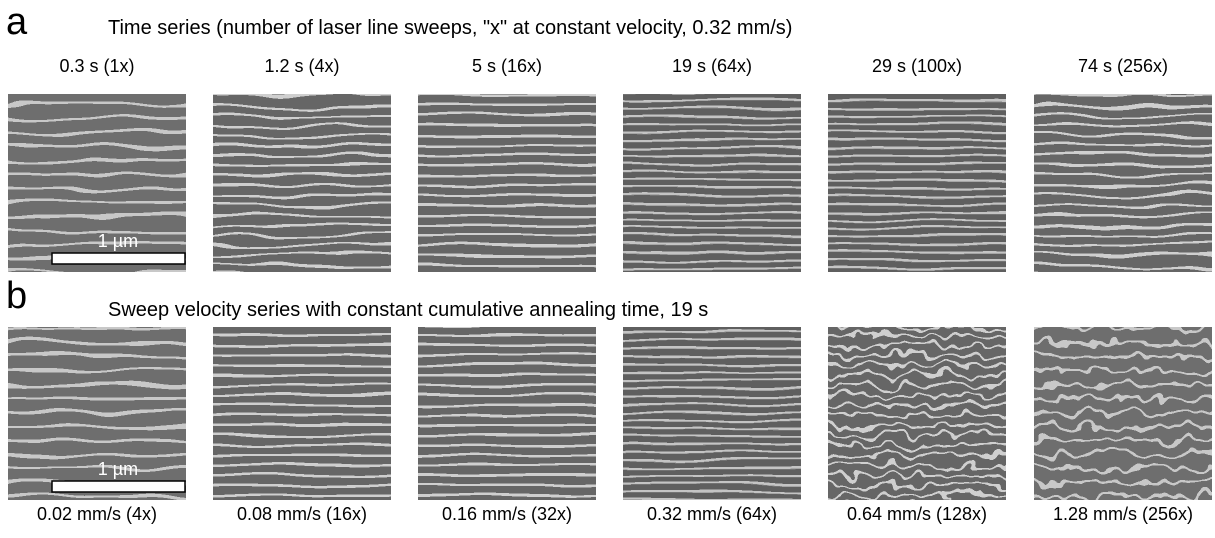  What do you see at coordinates (301, 66) in the screenshot?
I see `image-label: 1.2 s (4x)` at bounding box center [301, 66].